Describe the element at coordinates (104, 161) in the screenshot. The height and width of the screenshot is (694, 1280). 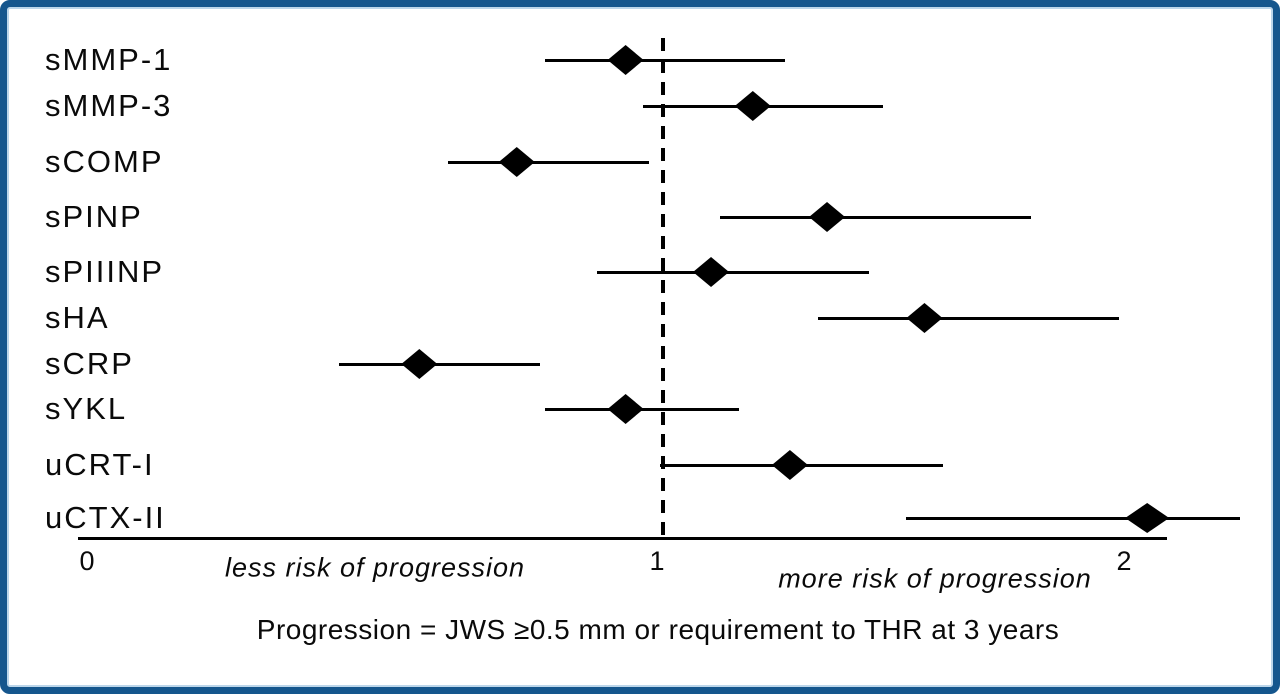
I see `biomarker-label: sCOMP` at that location.